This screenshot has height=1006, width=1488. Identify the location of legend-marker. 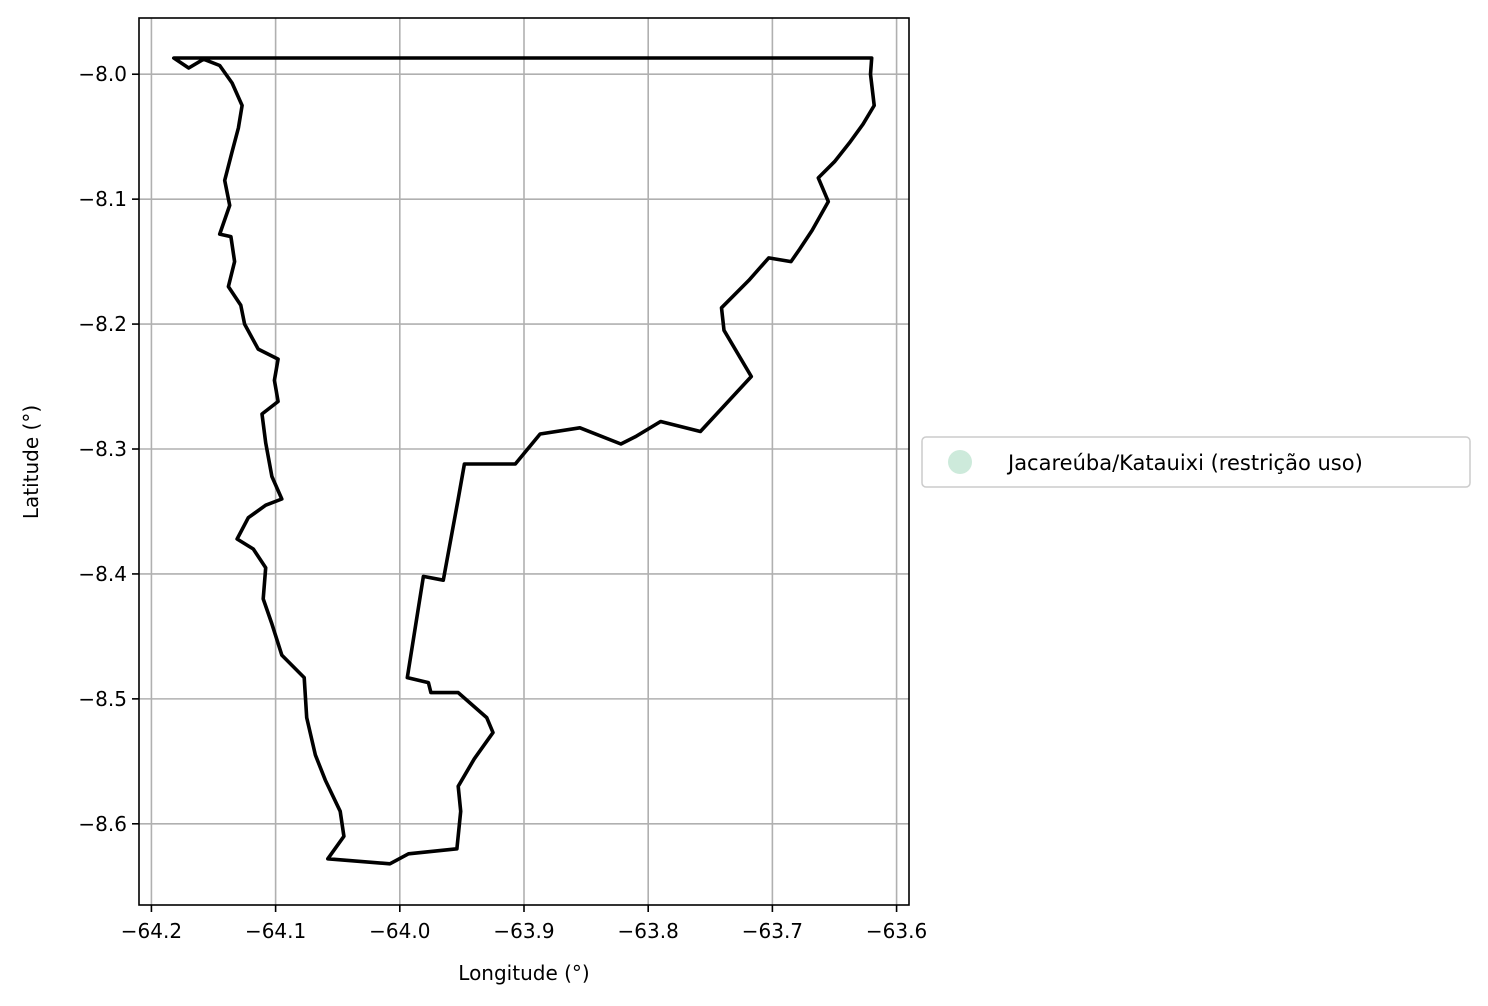
(960, 462).